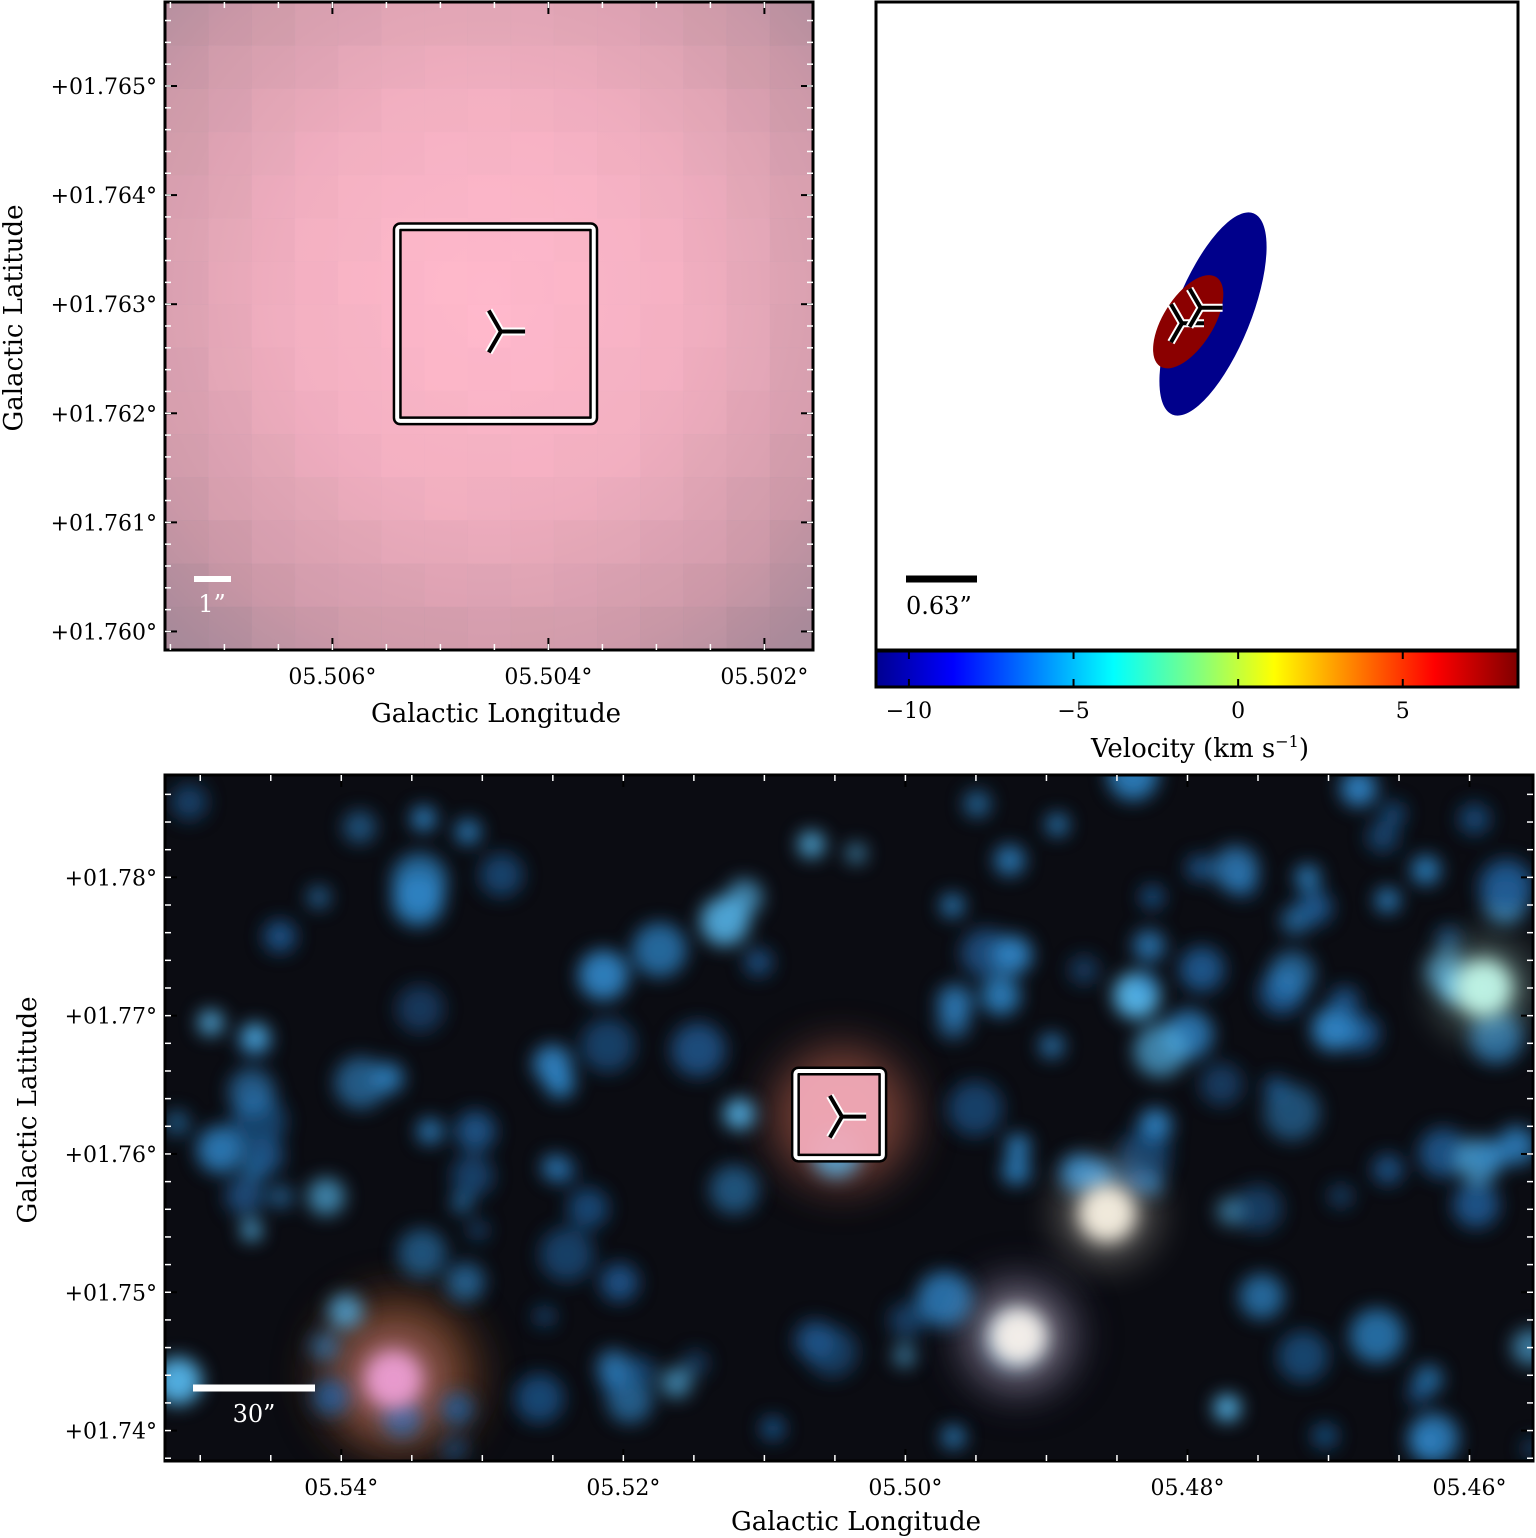  I want to click on scale-bar-label: 30”, so click(254, 1414).